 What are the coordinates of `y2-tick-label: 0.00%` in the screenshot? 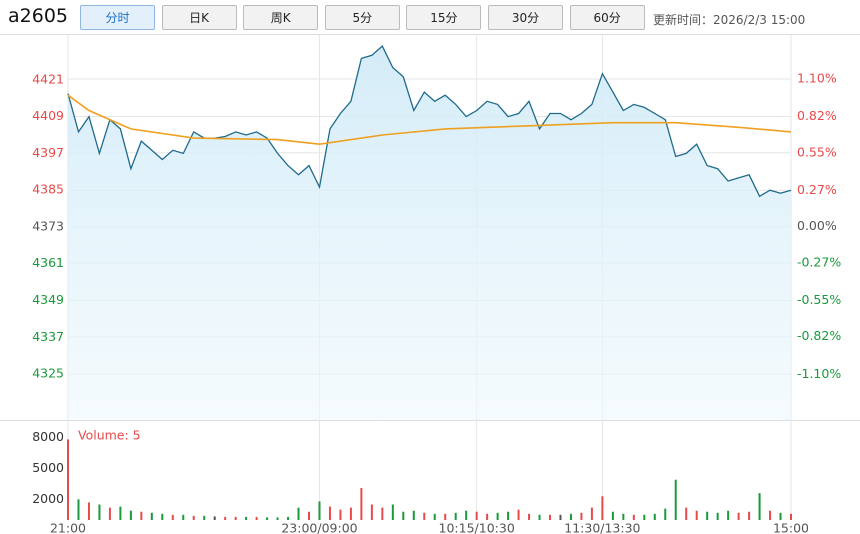 It's located at (817, 225).